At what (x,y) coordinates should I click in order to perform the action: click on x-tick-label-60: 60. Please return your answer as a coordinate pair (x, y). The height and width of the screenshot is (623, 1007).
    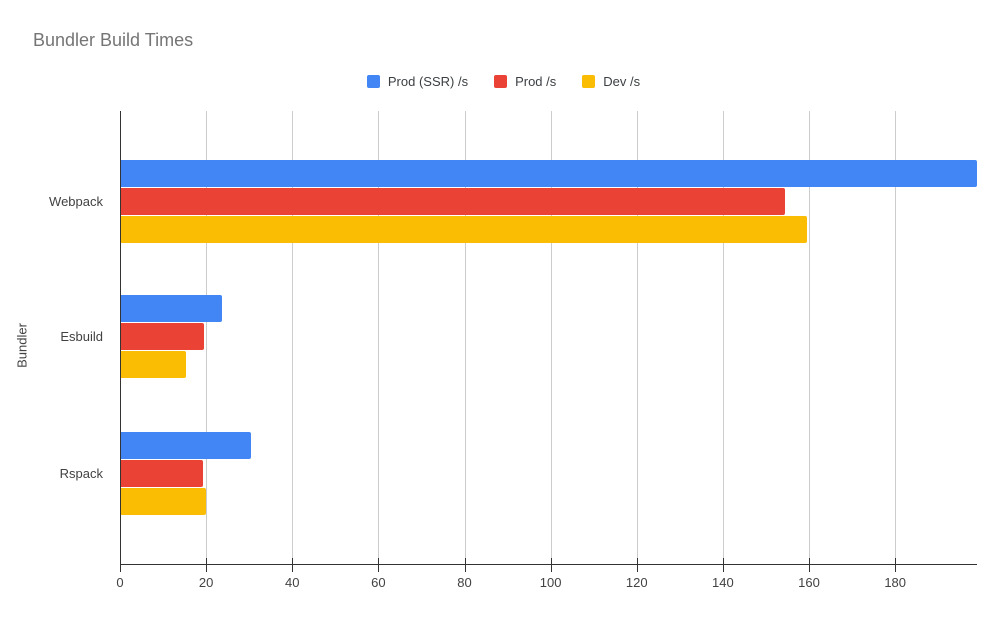
    Looking at the image, I should click on (378, 582).